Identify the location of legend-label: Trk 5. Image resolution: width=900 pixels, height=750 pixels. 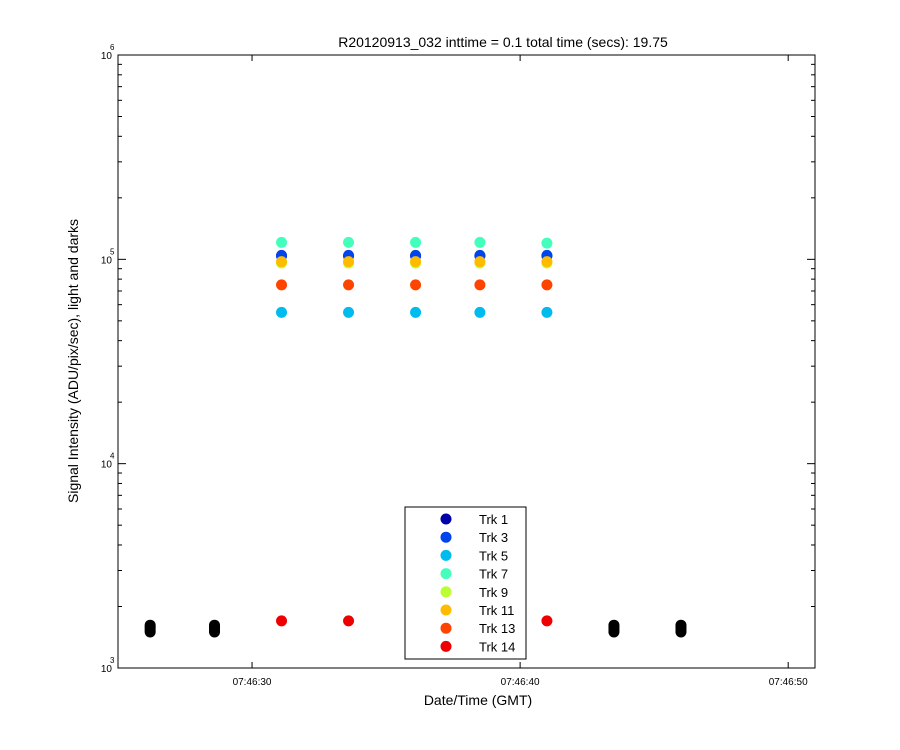
(493, 555).